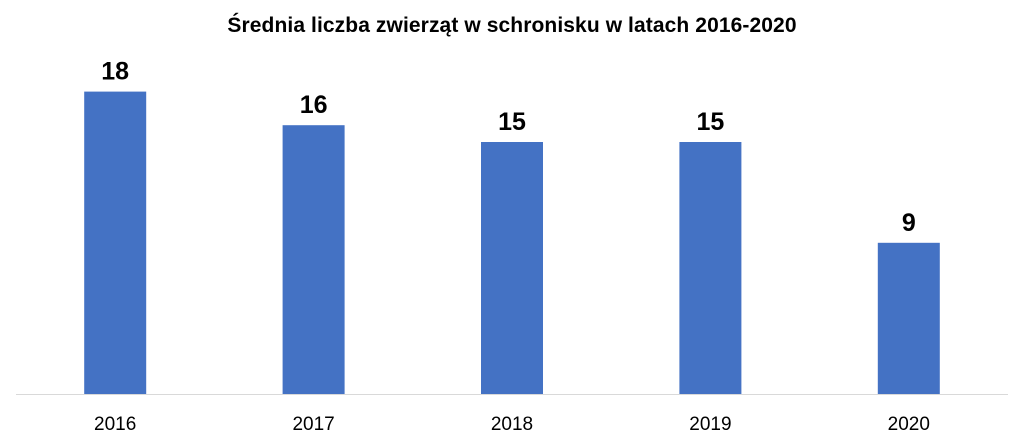 The height and width of the screenshot is (448, 1024). What do you see at coordinates (909, 424) in the screenshot?
I see `x-tick-label-2020: 2020` at bounding box center [909, 424].